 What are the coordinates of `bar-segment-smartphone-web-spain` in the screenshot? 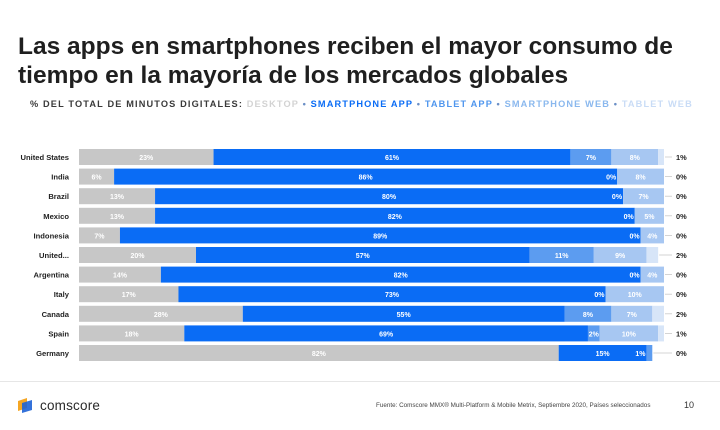 It's located at (629, 333).